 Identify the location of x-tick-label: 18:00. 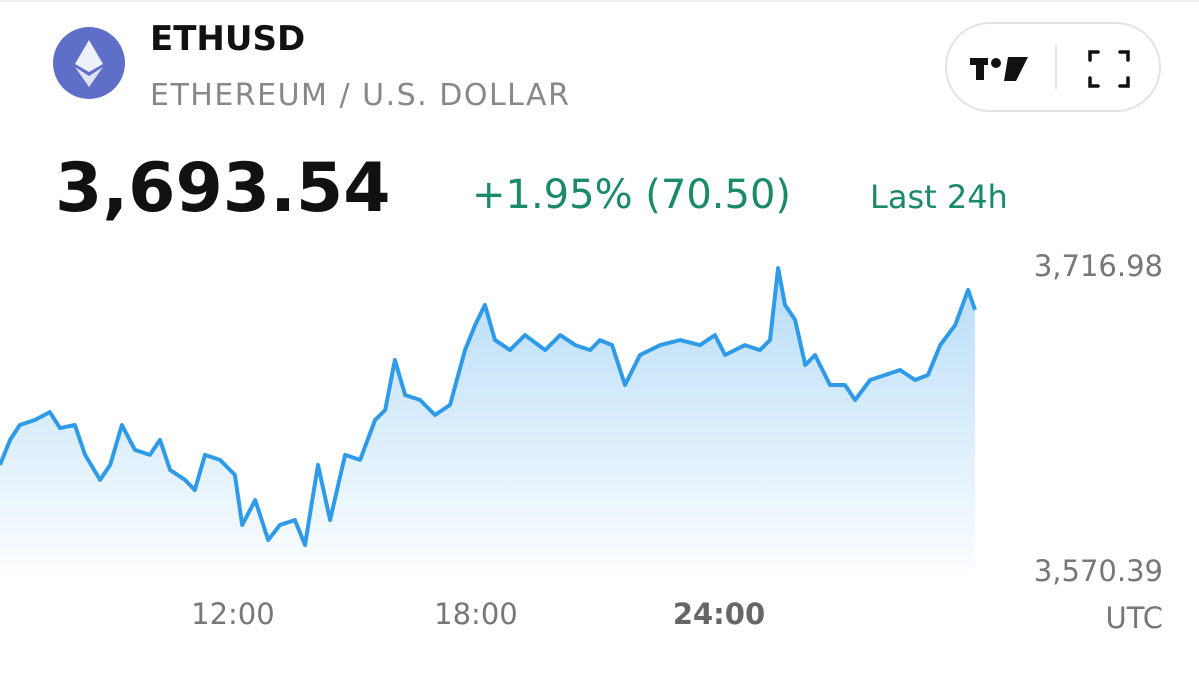
(476, 614).